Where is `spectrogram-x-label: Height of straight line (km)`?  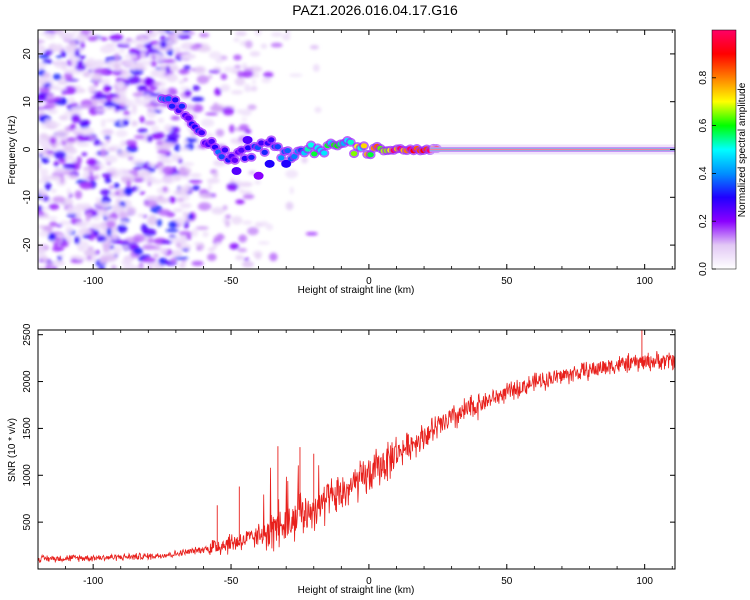
spectrogram-x-label: Height of straight line (km) is located at coordinates (356, 290).